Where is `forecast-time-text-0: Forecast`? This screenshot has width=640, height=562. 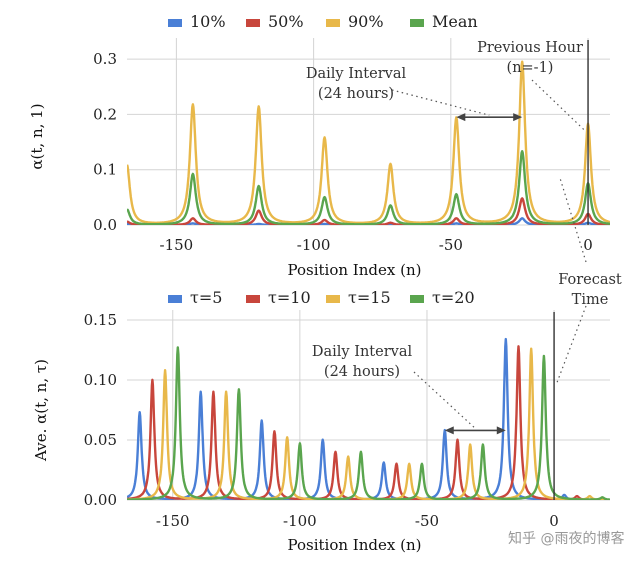
forecast-time-text-0: Forecast is located at coordinates (590, 280).